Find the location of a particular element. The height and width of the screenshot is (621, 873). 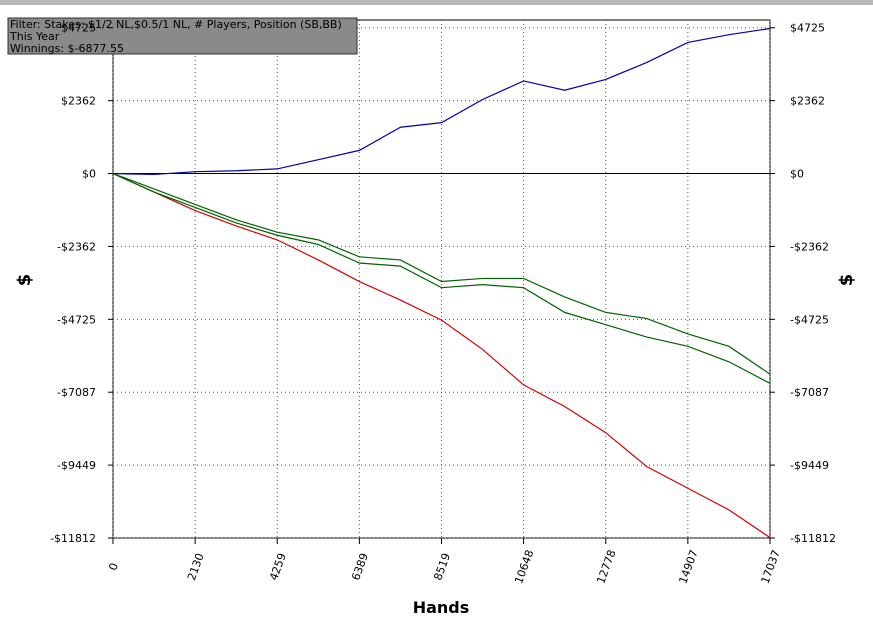

x-tick-label: 2130 is located at coordinates (196, 566).